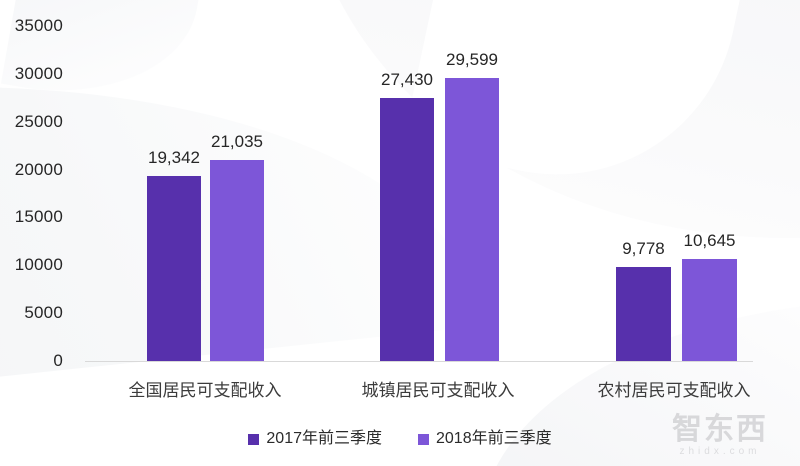 The width and height of the screenshot is (800, 466). Describe the element at coordinates (38, 121) in the screenshot. I see `y-axis-tick-label: 25000` at that location.